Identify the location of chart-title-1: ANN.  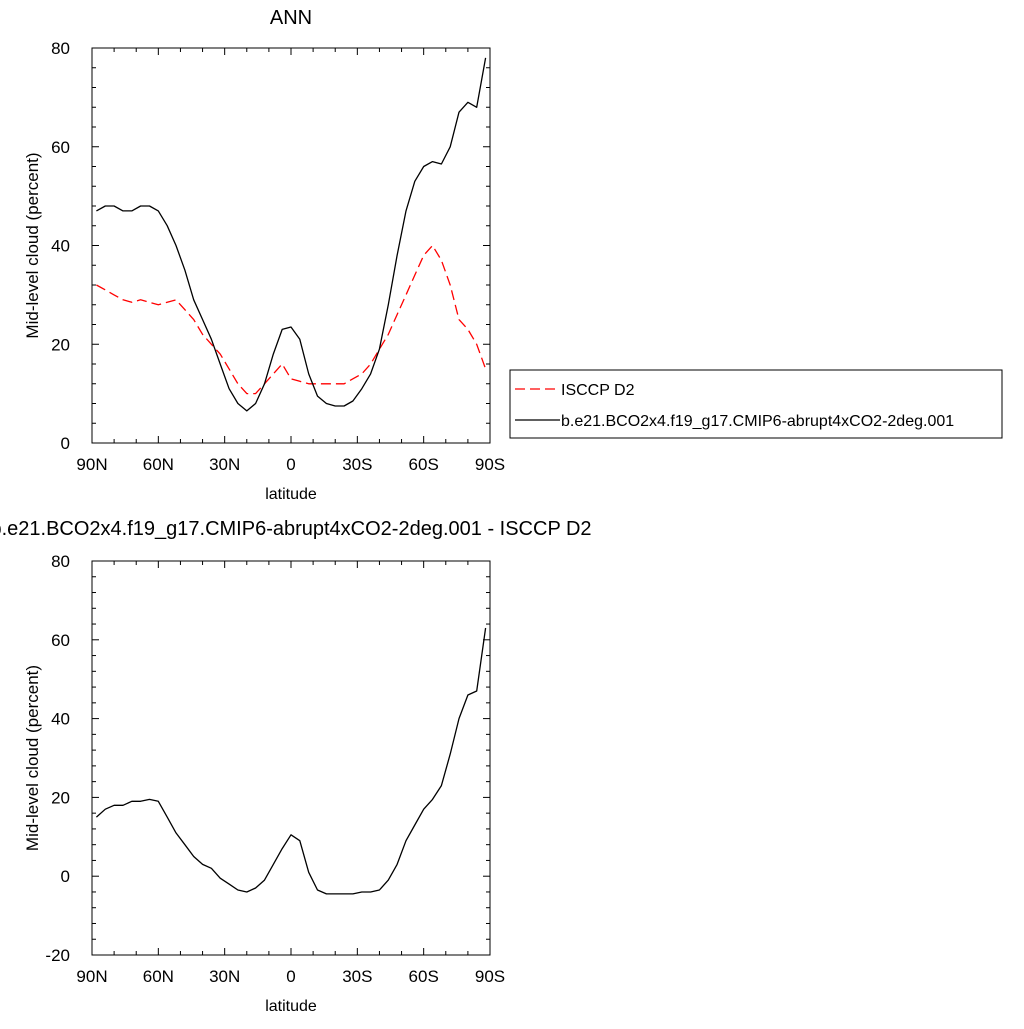
(291, 18).